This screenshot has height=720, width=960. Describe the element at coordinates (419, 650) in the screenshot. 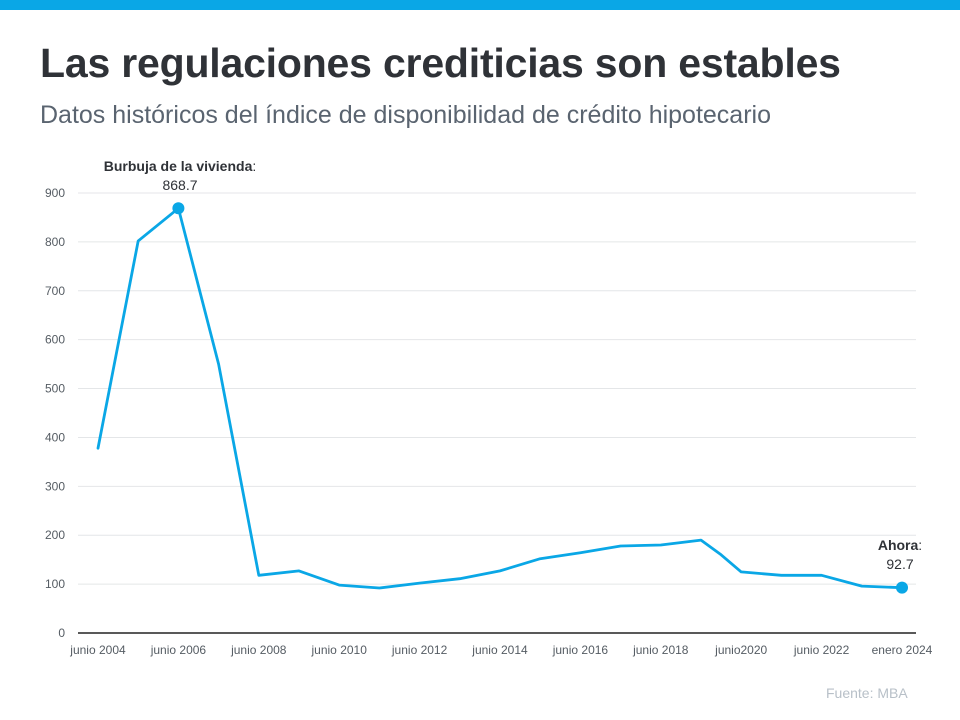

I see `x-tick-label-4: junio 2012` at that location.